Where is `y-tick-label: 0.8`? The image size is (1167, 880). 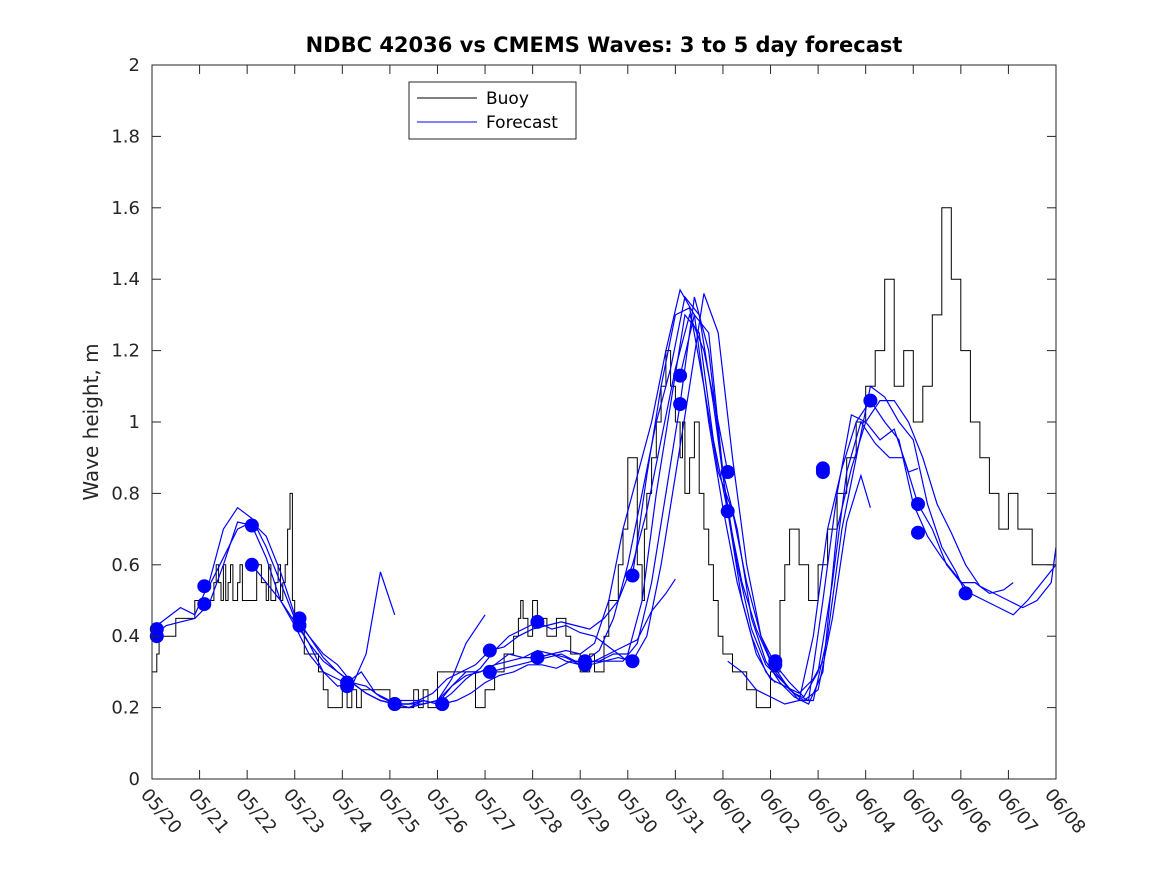
y-tick-label: 0.8 is located at coordinates (125, 493).